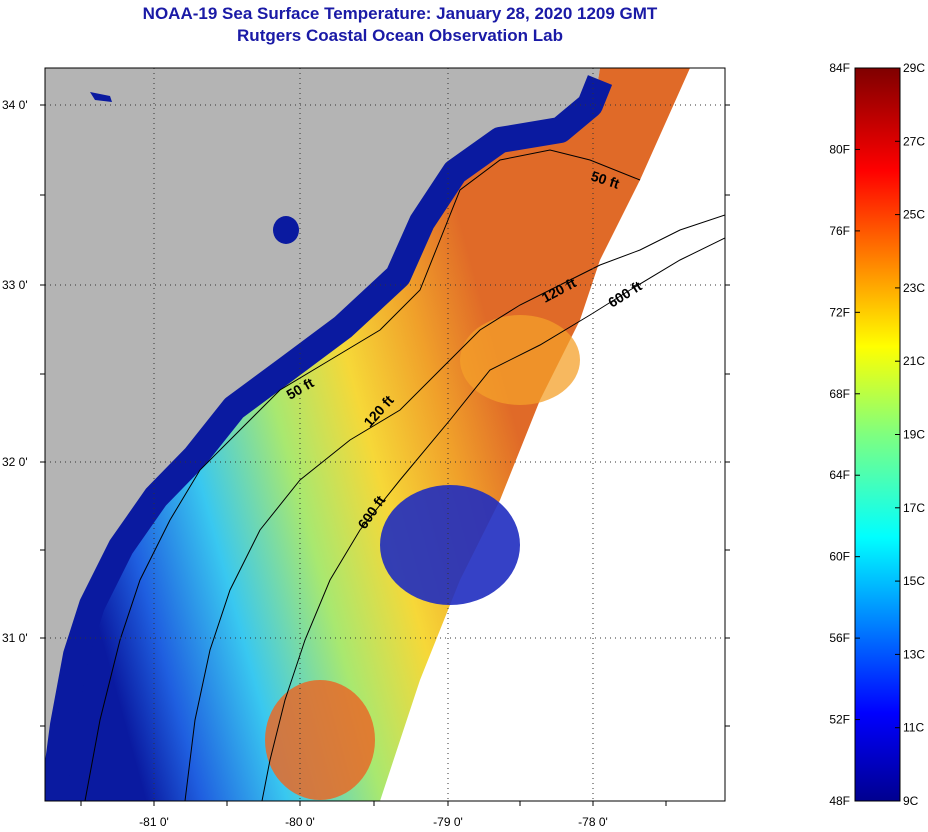 The height and width of the screenshot is (832, 928). I want to click on colorbar-celsius-scale: 29C 27C 25C 23C 21C 19C 17C 15C 13C 11C 9C, so click(910, 434).